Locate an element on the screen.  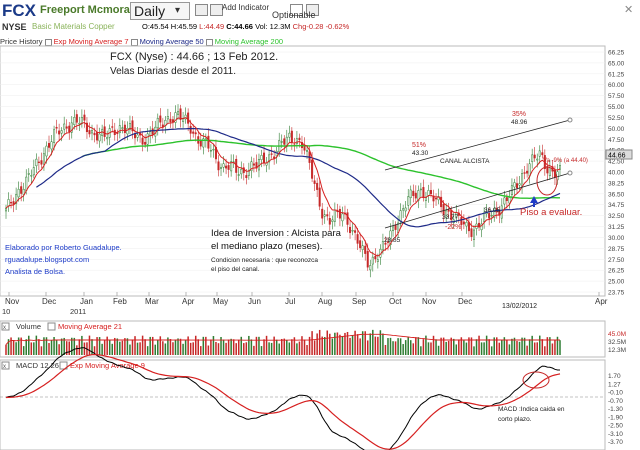
draw-tool-icon is located at coordinates (296, 10).